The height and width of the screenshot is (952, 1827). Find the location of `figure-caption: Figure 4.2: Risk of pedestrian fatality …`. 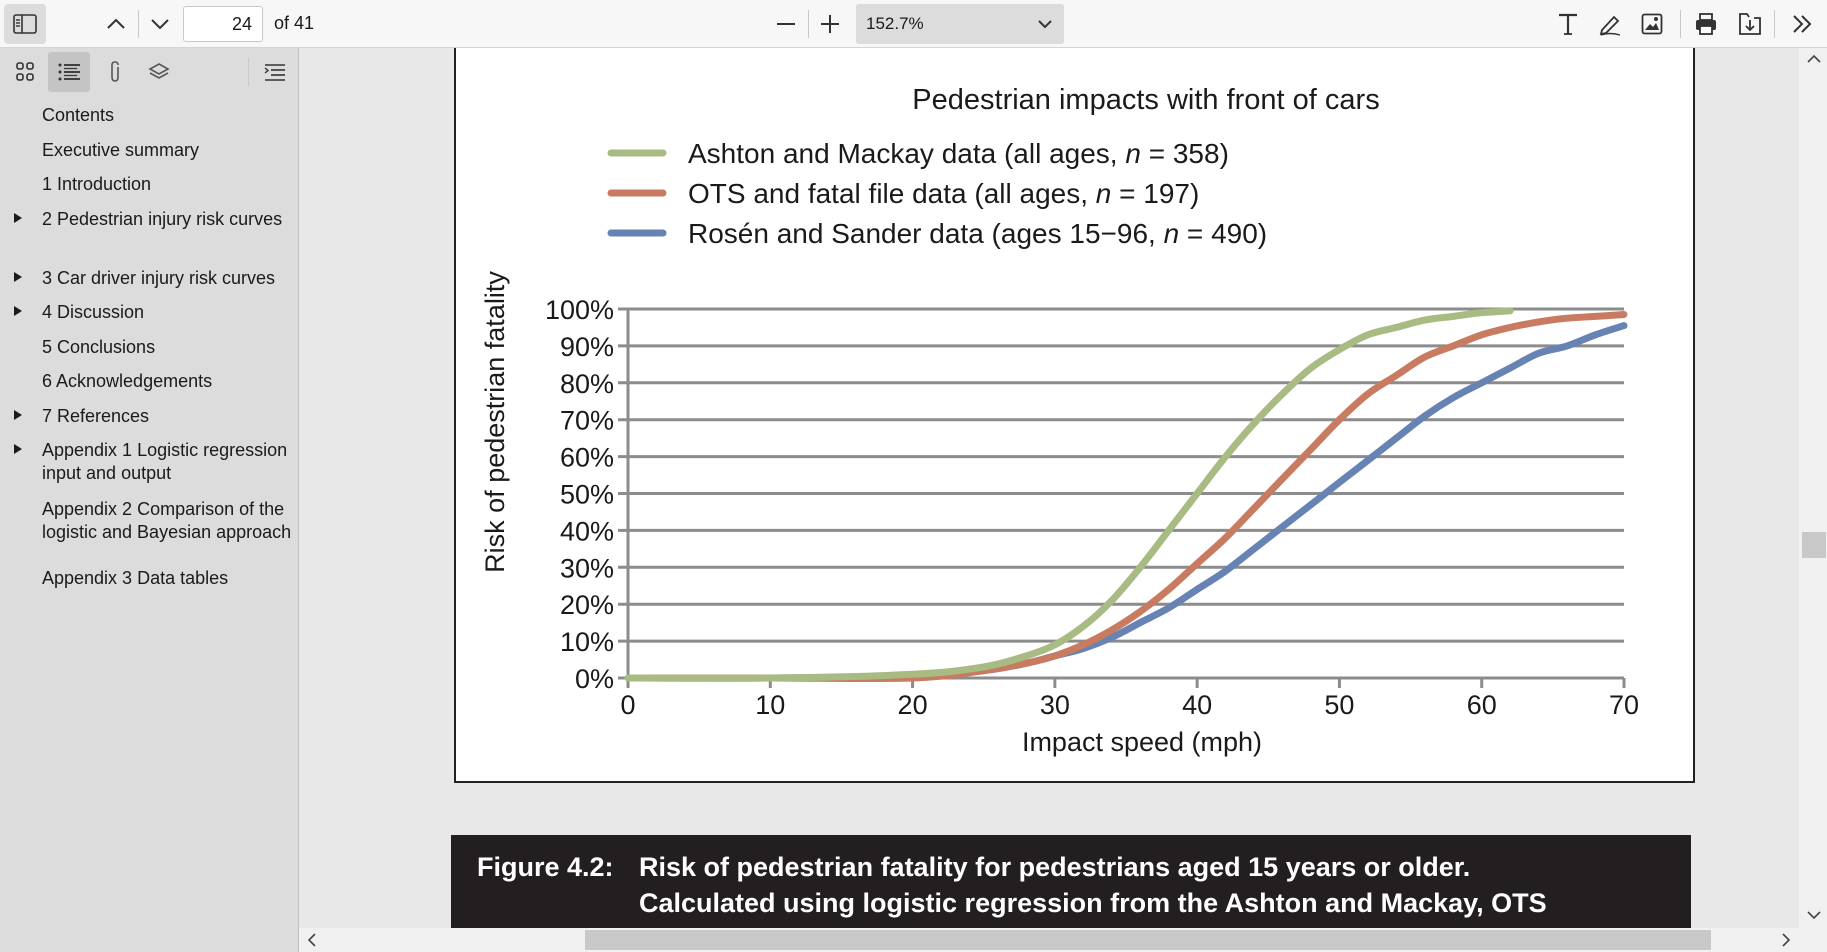

figure-caption: Figure 4.2: Risk of pedestrian fatality … is located at coordinates (1071, 881).